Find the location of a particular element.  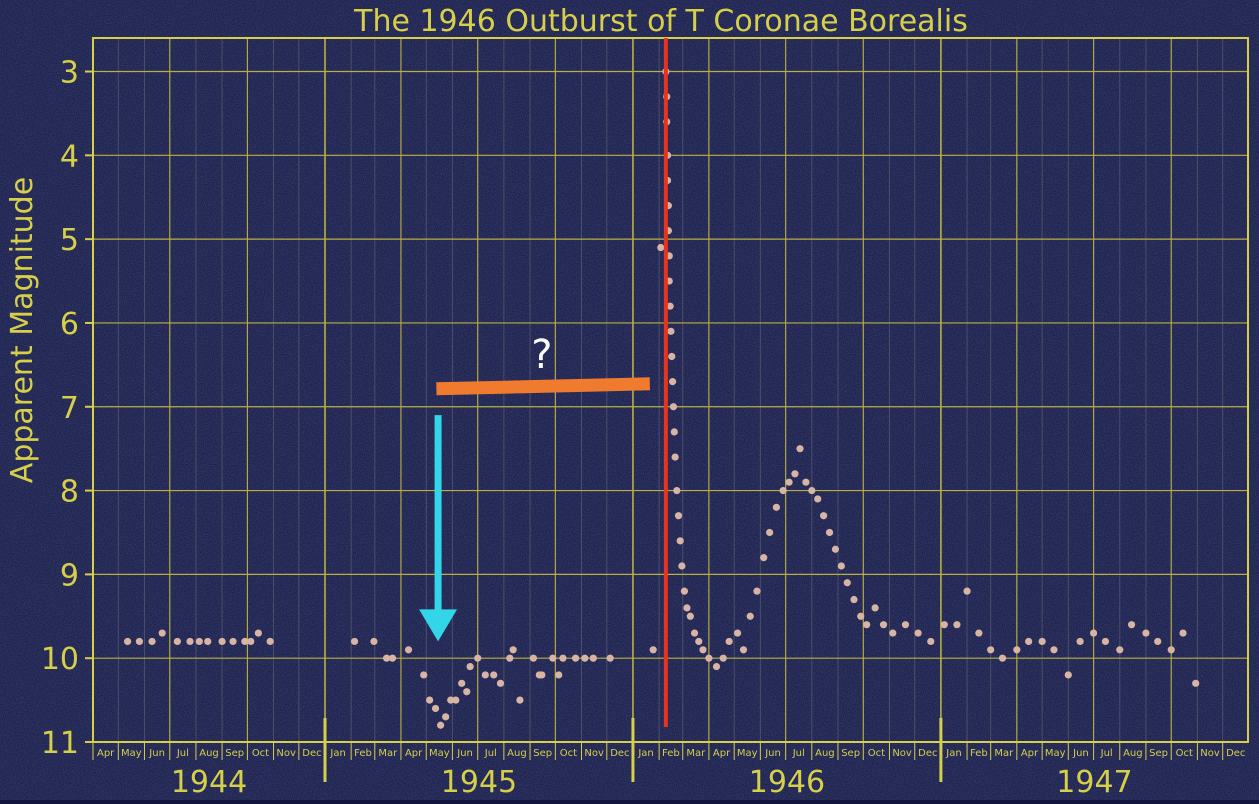

year-label: 1945 is located at coordinates (479, 782).